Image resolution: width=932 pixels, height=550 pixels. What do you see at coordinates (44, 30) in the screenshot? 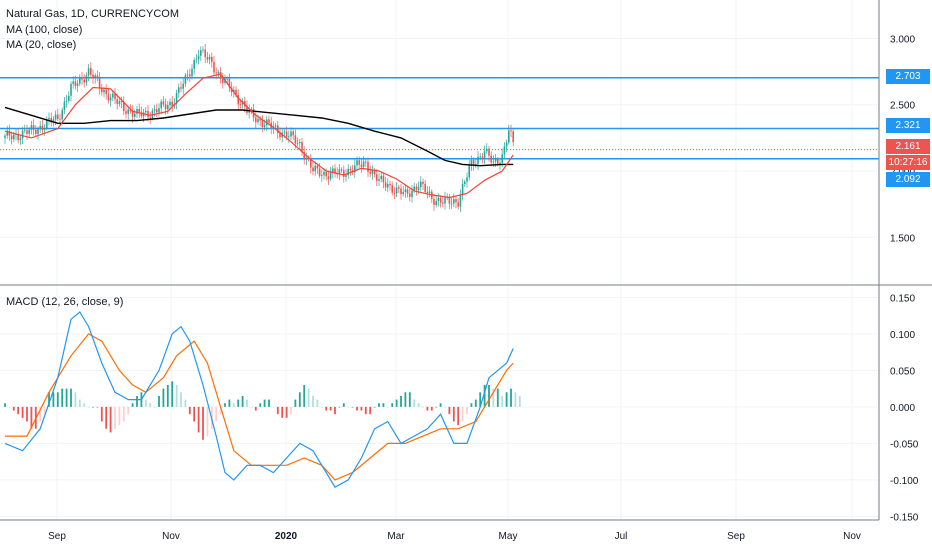
I see `legend-ma100: MA (100, close)` at bounding box center [44, 30].